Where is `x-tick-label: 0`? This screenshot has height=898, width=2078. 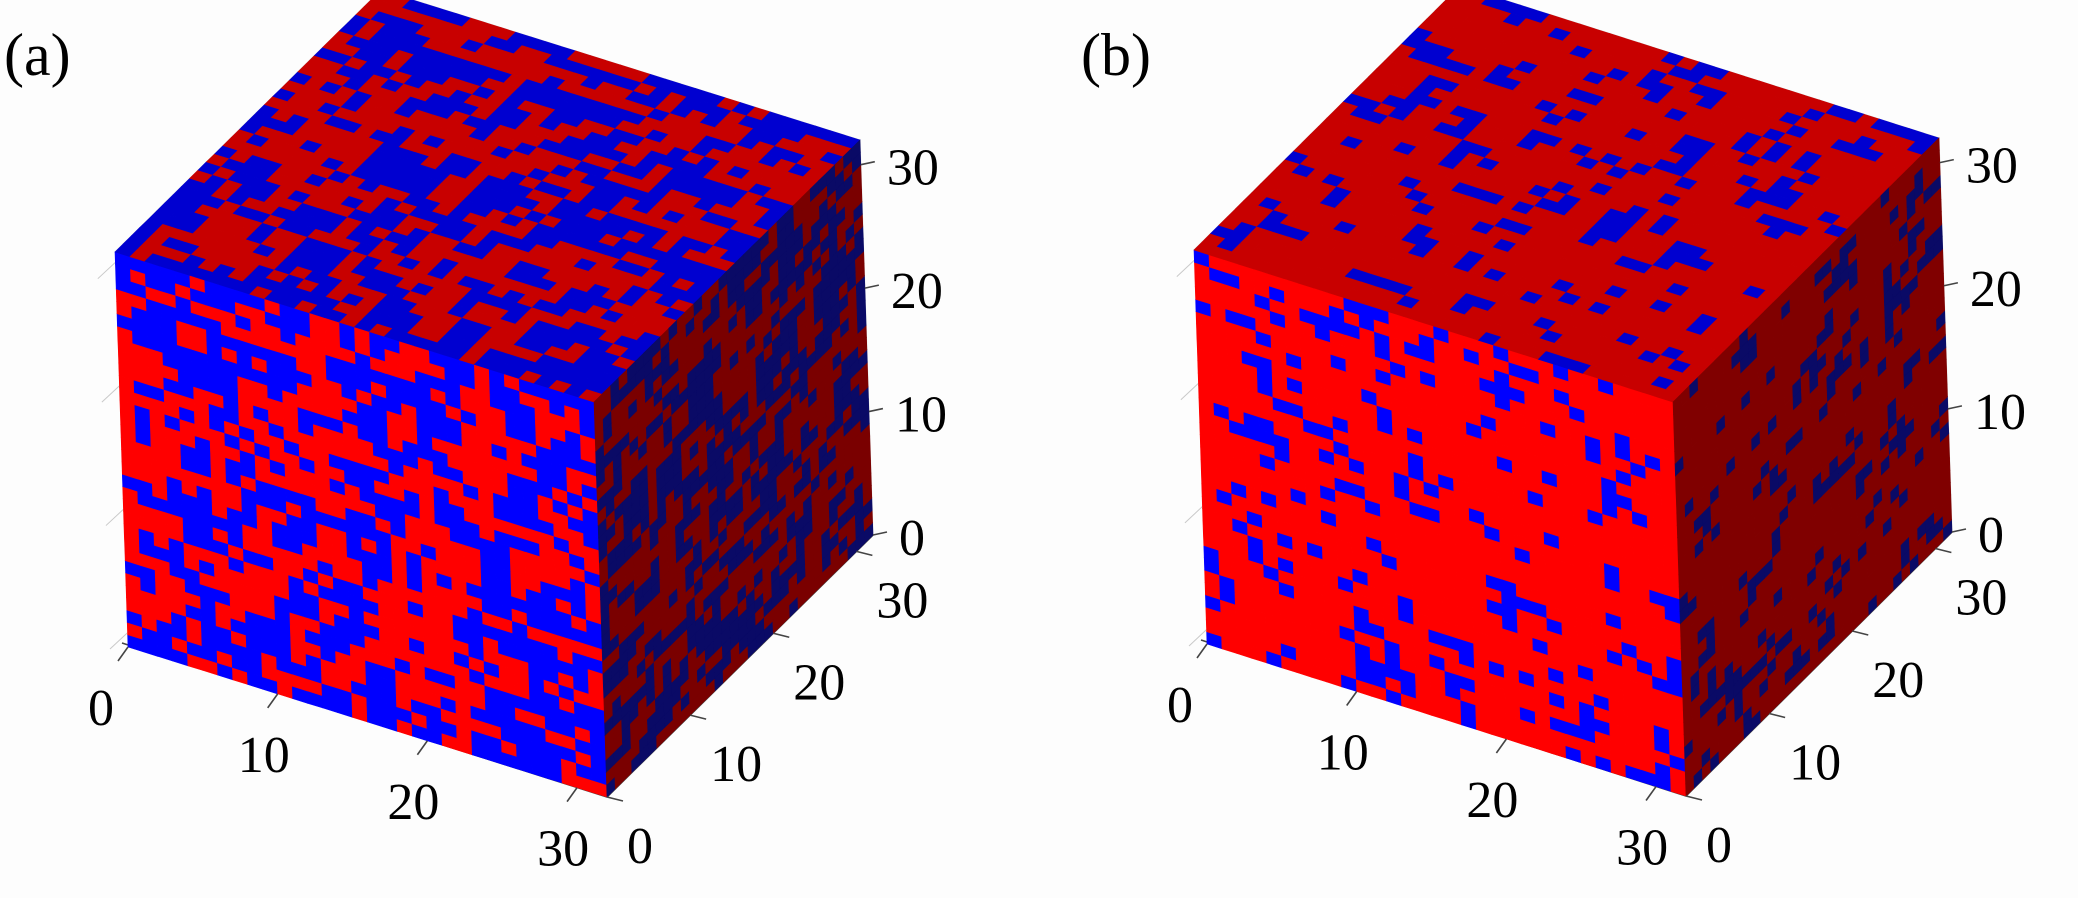 x-tick-label: 0 is located at coordinates (101, 708).